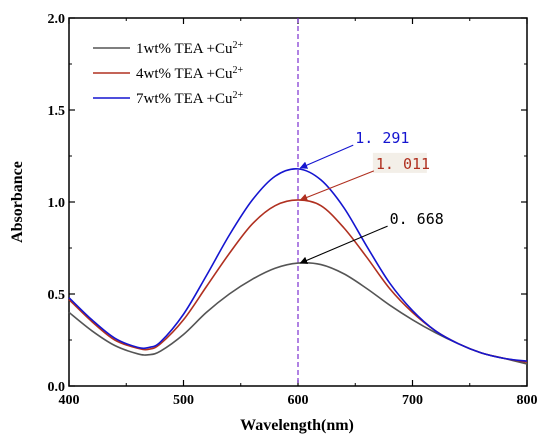 The height and width of the screenshot is (445, 550). I want to click on x-axis-title: Wavelength(nm), so click(297, 425).